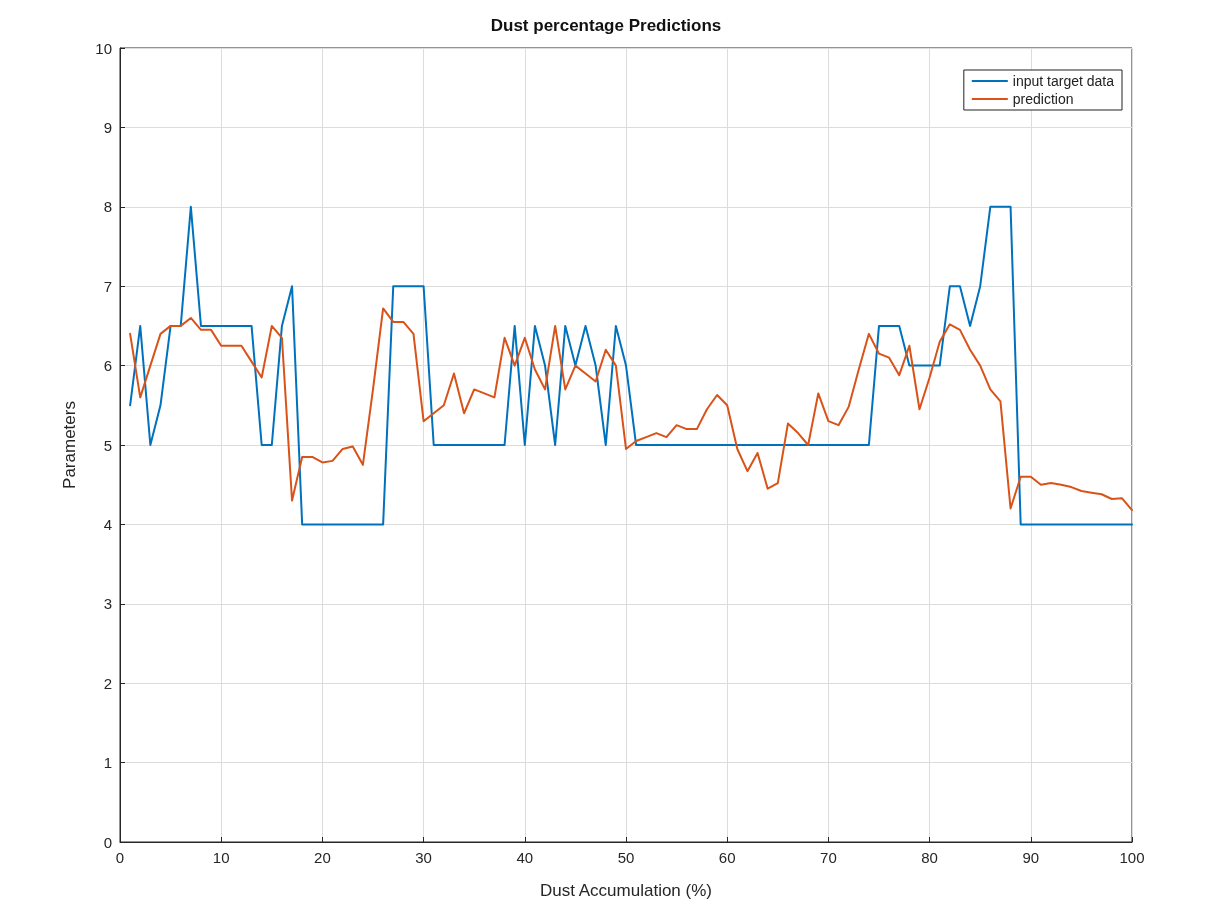 This screenshot has height=915, width=1212. Describe the element at coordinates (606, 25) in the screenshot. I see `chart-title: Dust percentage Predictions` at that location.